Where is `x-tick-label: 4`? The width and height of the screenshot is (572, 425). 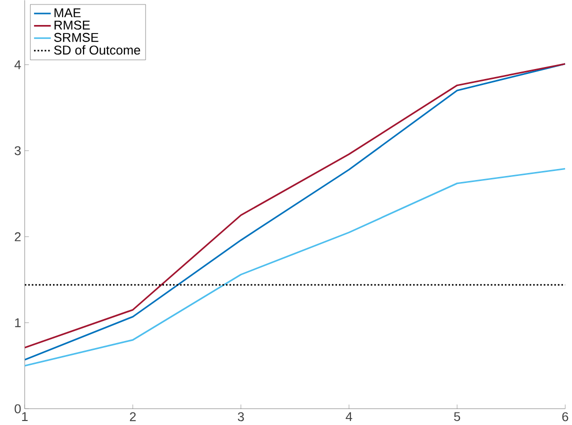
x-tick-label: 4 is located at coordinates (349, 417).